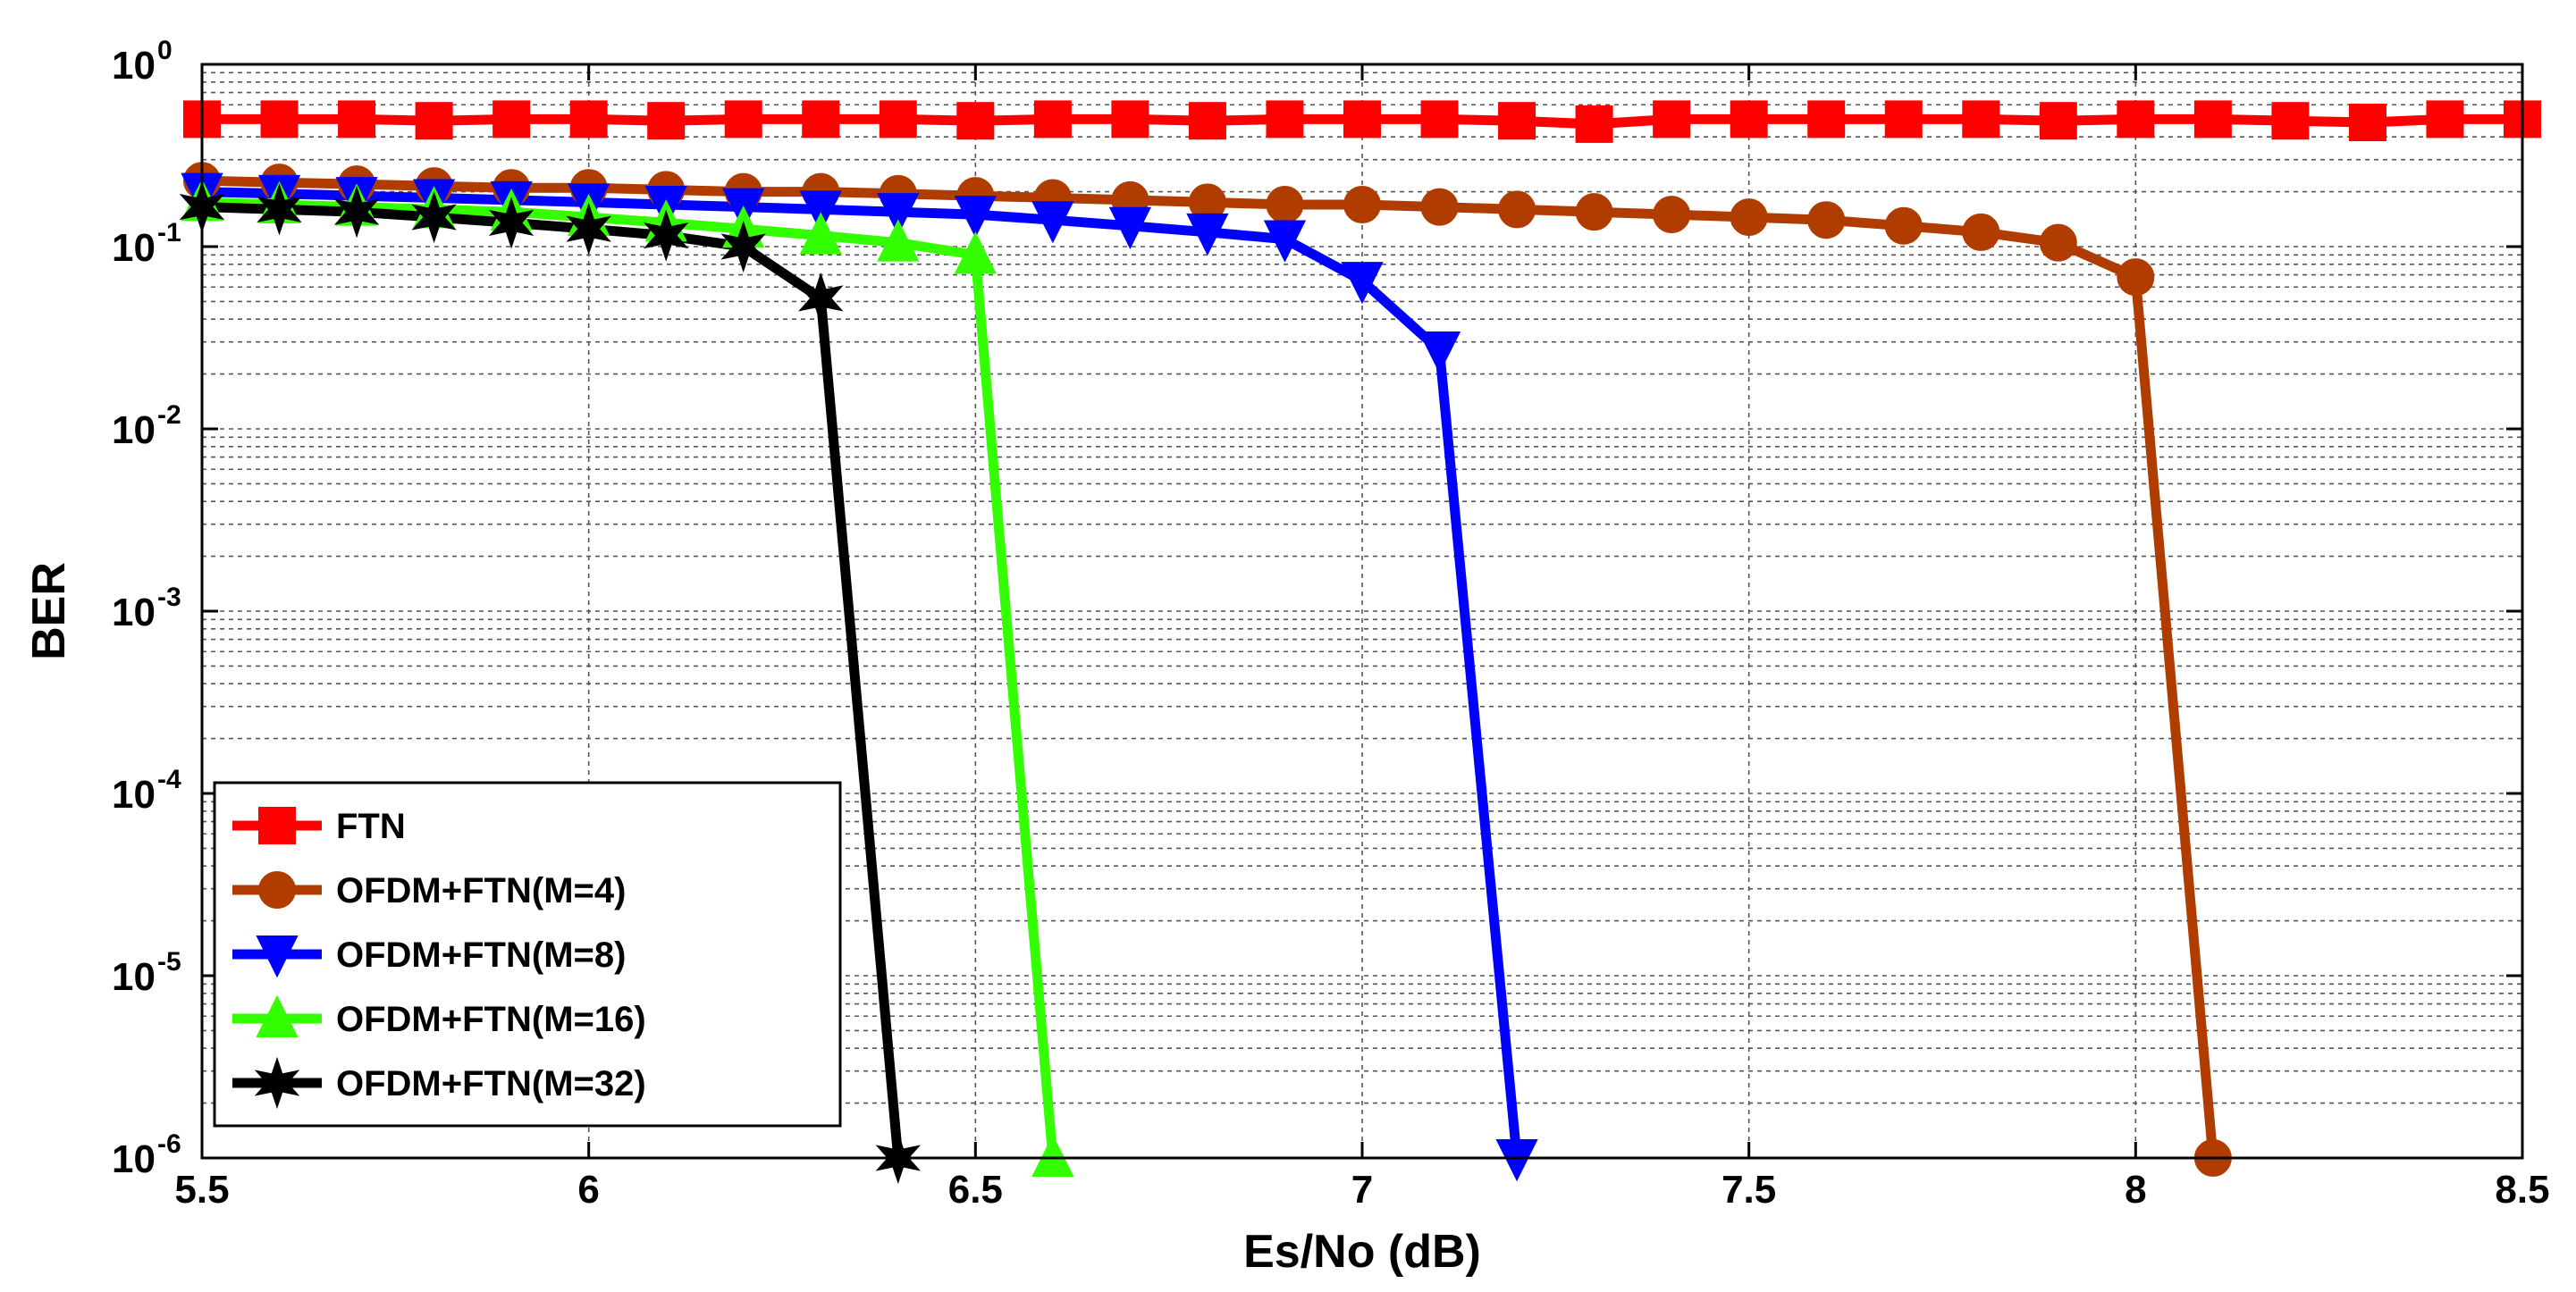 This screenshot has width=2576, height=1292. Describe the element at coordinates (202, 1190) in the screenshot. I see `x-tick-label: 5.5` at that location.